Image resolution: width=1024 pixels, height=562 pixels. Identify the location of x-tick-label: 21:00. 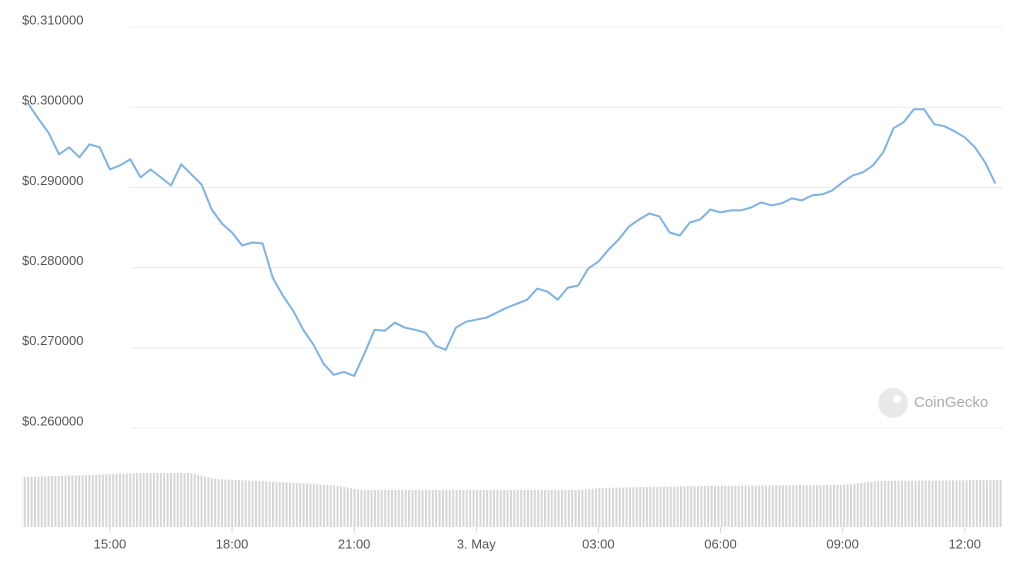
(354, 543).